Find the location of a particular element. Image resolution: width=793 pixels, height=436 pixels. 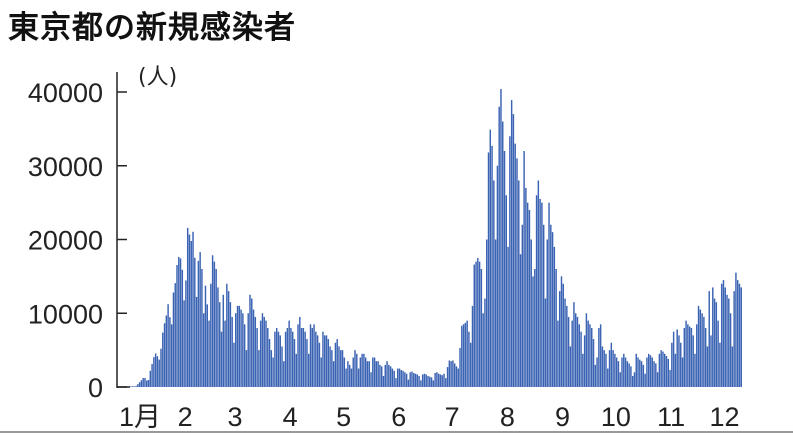

x-tick-label: 12 is located at coordinates (724, 417).